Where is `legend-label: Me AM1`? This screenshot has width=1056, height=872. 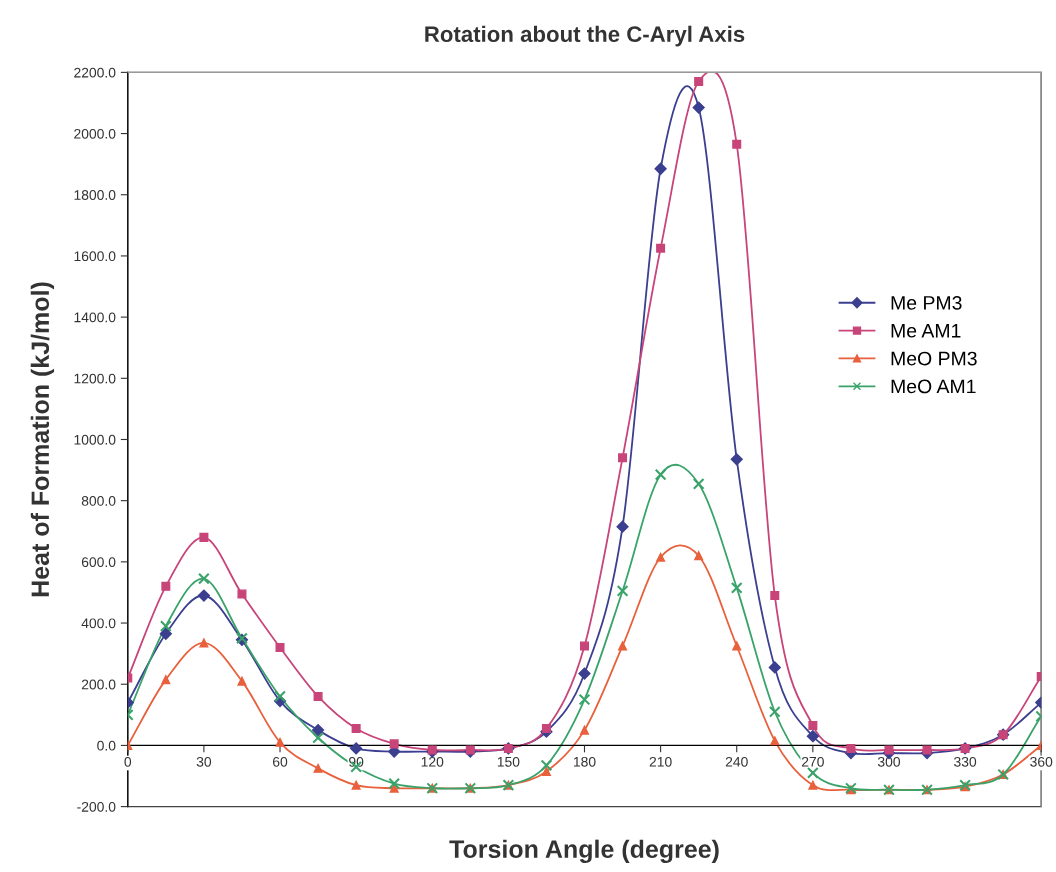
legend-label: Me AM1 is located at coordinates (926, 331).